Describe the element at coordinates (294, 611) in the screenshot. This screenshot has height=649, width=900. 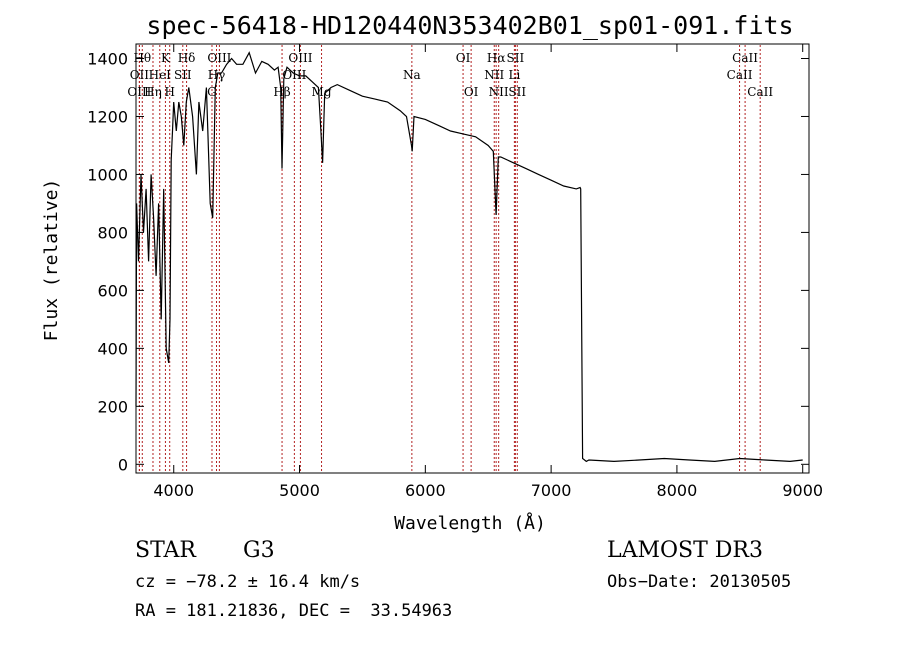
I see `coordinates: RA = 181.21836, DEC = 33.54963` at that location.